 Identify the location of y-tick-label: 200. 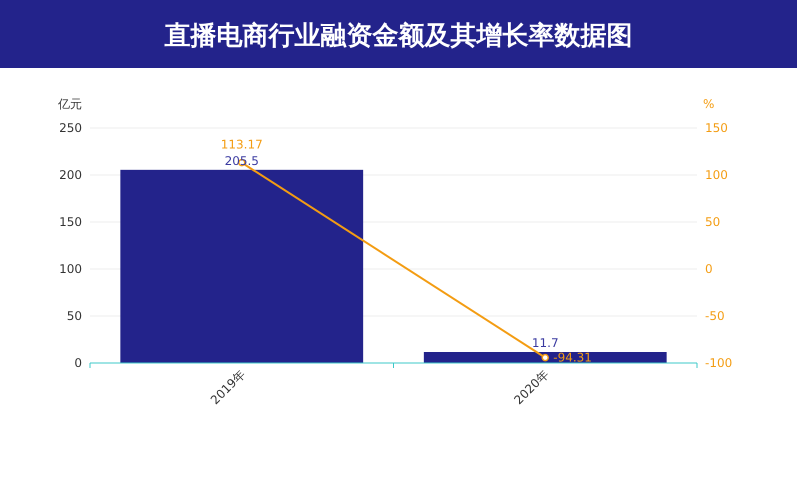
(70, 175).